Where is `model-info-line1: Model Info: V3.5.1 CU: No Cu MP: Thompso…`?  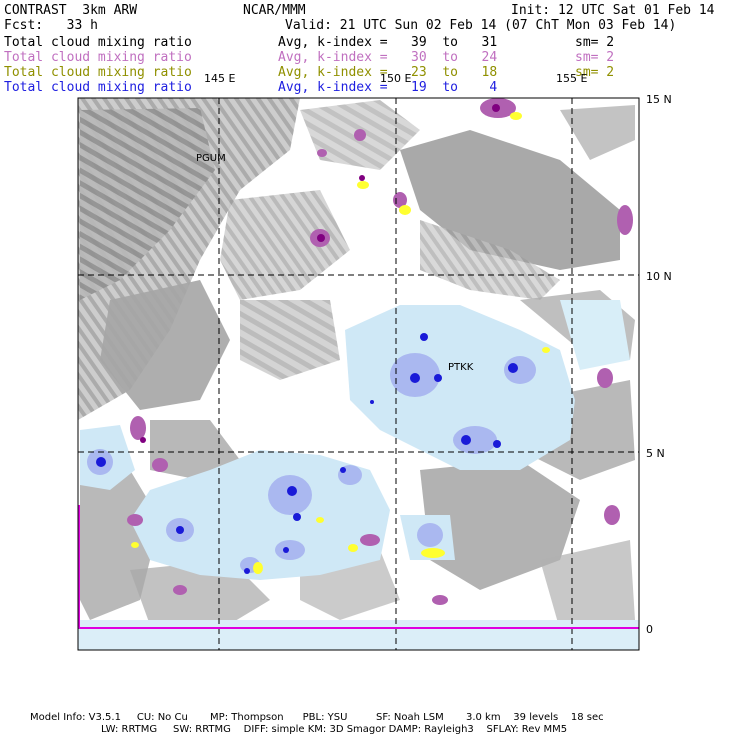 model-info-line1: Model Info: V3.5.1 CU: No Cu MP: Thompso… is located at coordinates (317, 717).